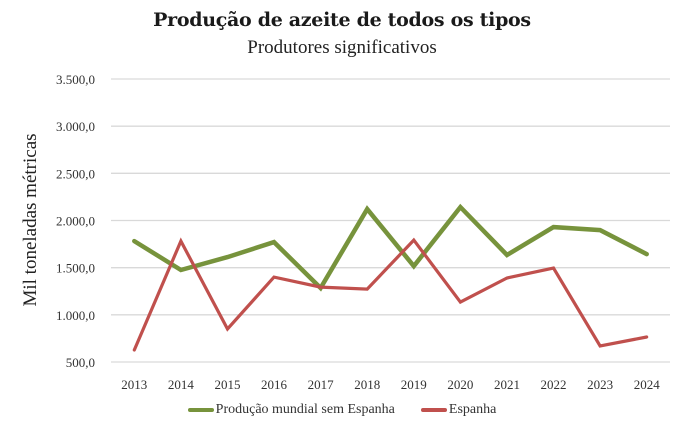 This screenshot has height=436, width=684. Describe the element at coordinates (342, 47) in the screenshot. I see `chart-subtitle: Produtores significativos` at that location.